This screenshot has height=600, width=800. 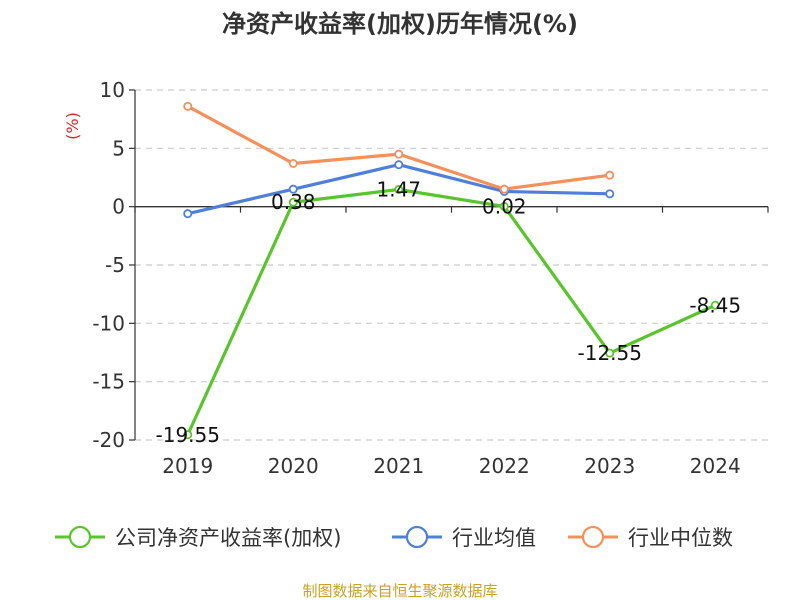 I want to click on legend-label: 行业均值, so click(x=494, y=538).